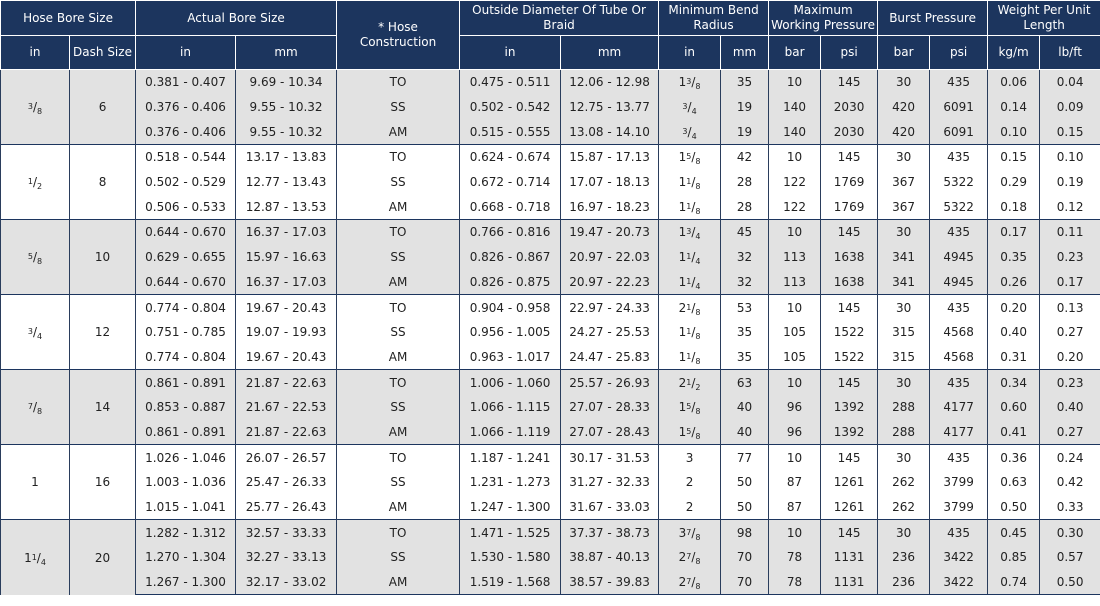 This screenshot has height=606, width=1100. I want to click on cell-mwp-psi: 1638, so click(849, 257).